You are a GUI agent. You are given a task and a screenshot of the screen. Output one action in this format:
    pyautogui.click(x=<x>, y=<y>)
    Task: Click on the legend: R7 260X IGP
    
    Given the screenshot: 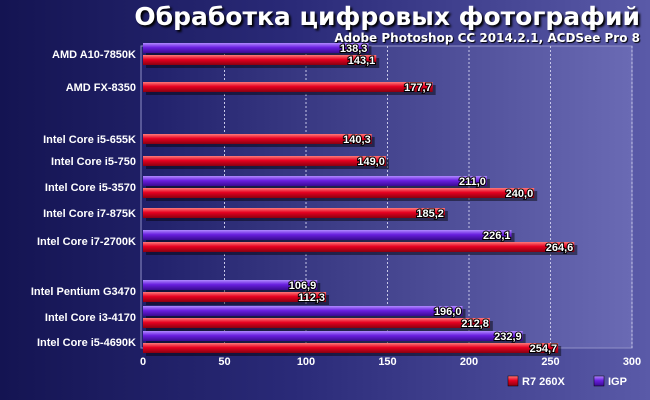 What is the action you would take?
    pyautogui.click(x=567, y=381)
    